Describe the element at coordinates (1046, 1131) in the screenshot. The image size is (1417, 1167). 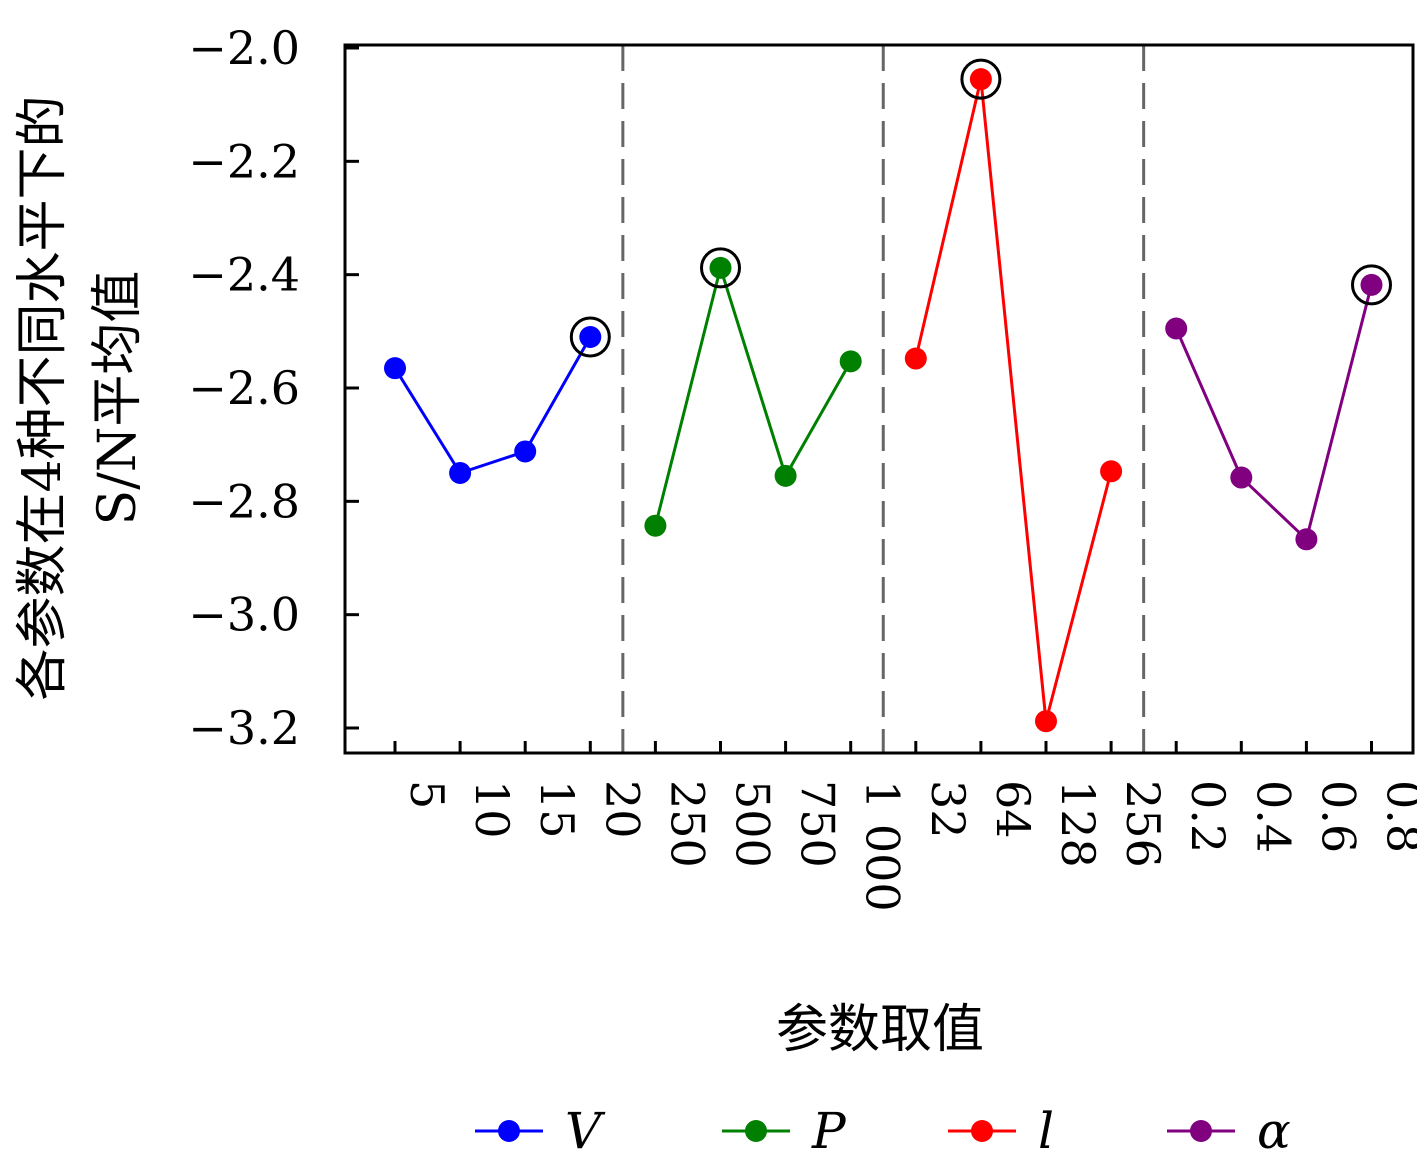
I see `legend-label: l` at that location.